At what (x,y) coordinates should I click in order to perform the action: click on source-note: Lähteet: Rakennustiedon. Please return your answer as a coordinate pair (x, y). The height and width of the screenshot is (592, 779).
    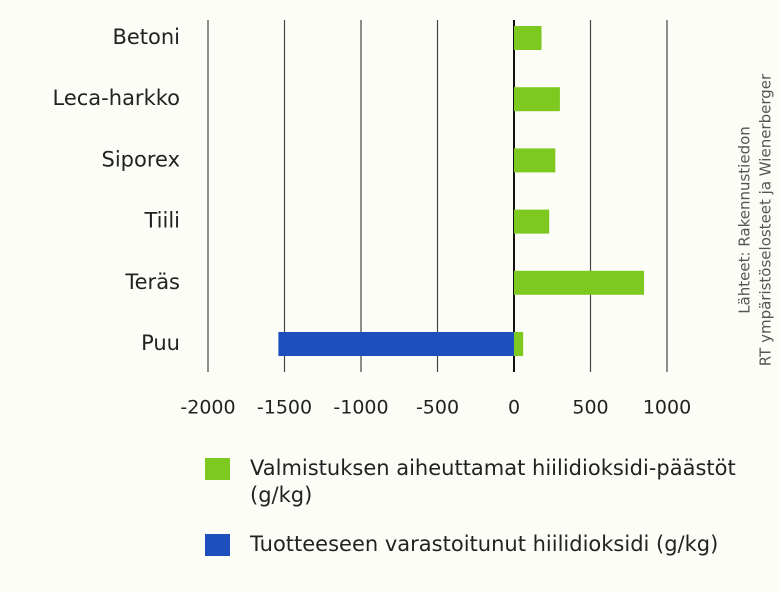
    Looking at the image, I should click on (745, 220).